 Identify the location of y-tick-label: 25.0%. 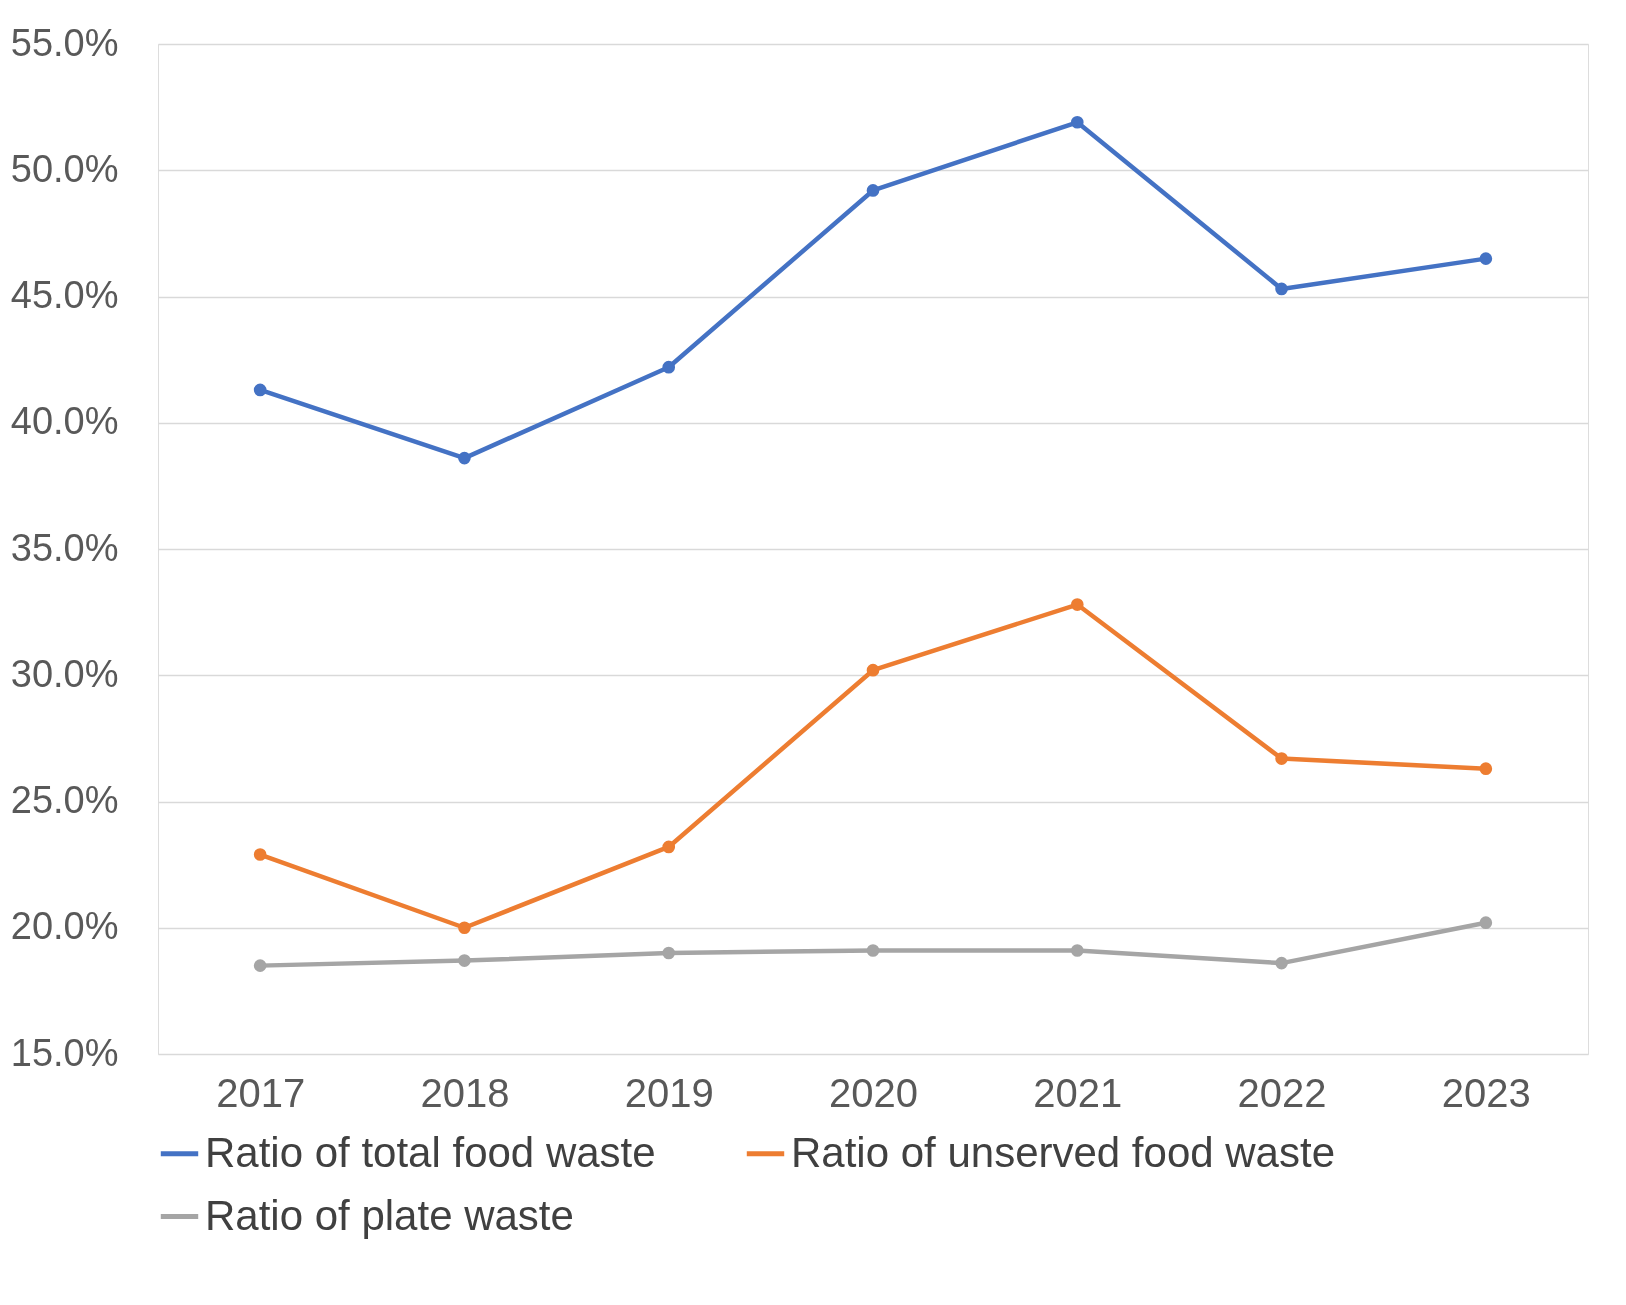
(64, 800).